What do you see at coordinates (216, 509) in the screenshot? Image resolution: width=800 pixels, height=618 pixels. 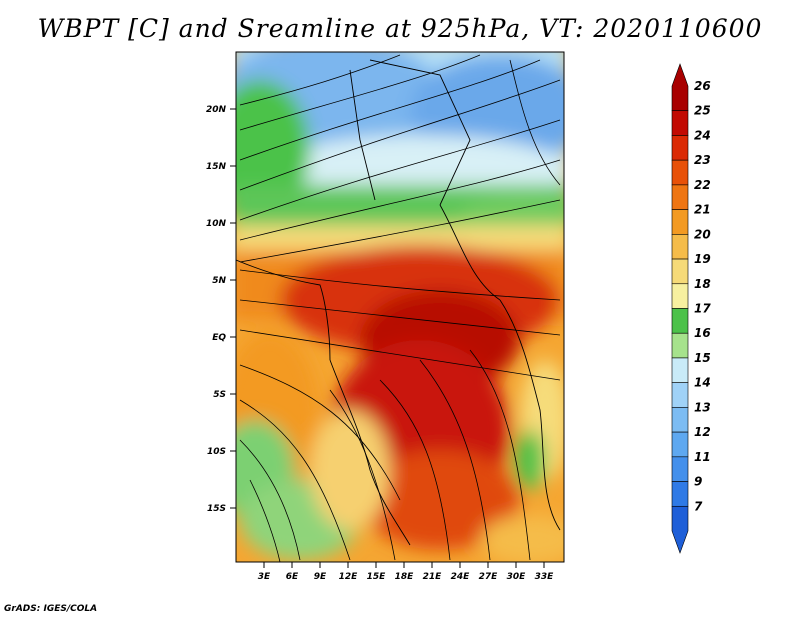 I see `lat-tick-label: 15S` at bounding box center [216, 509].